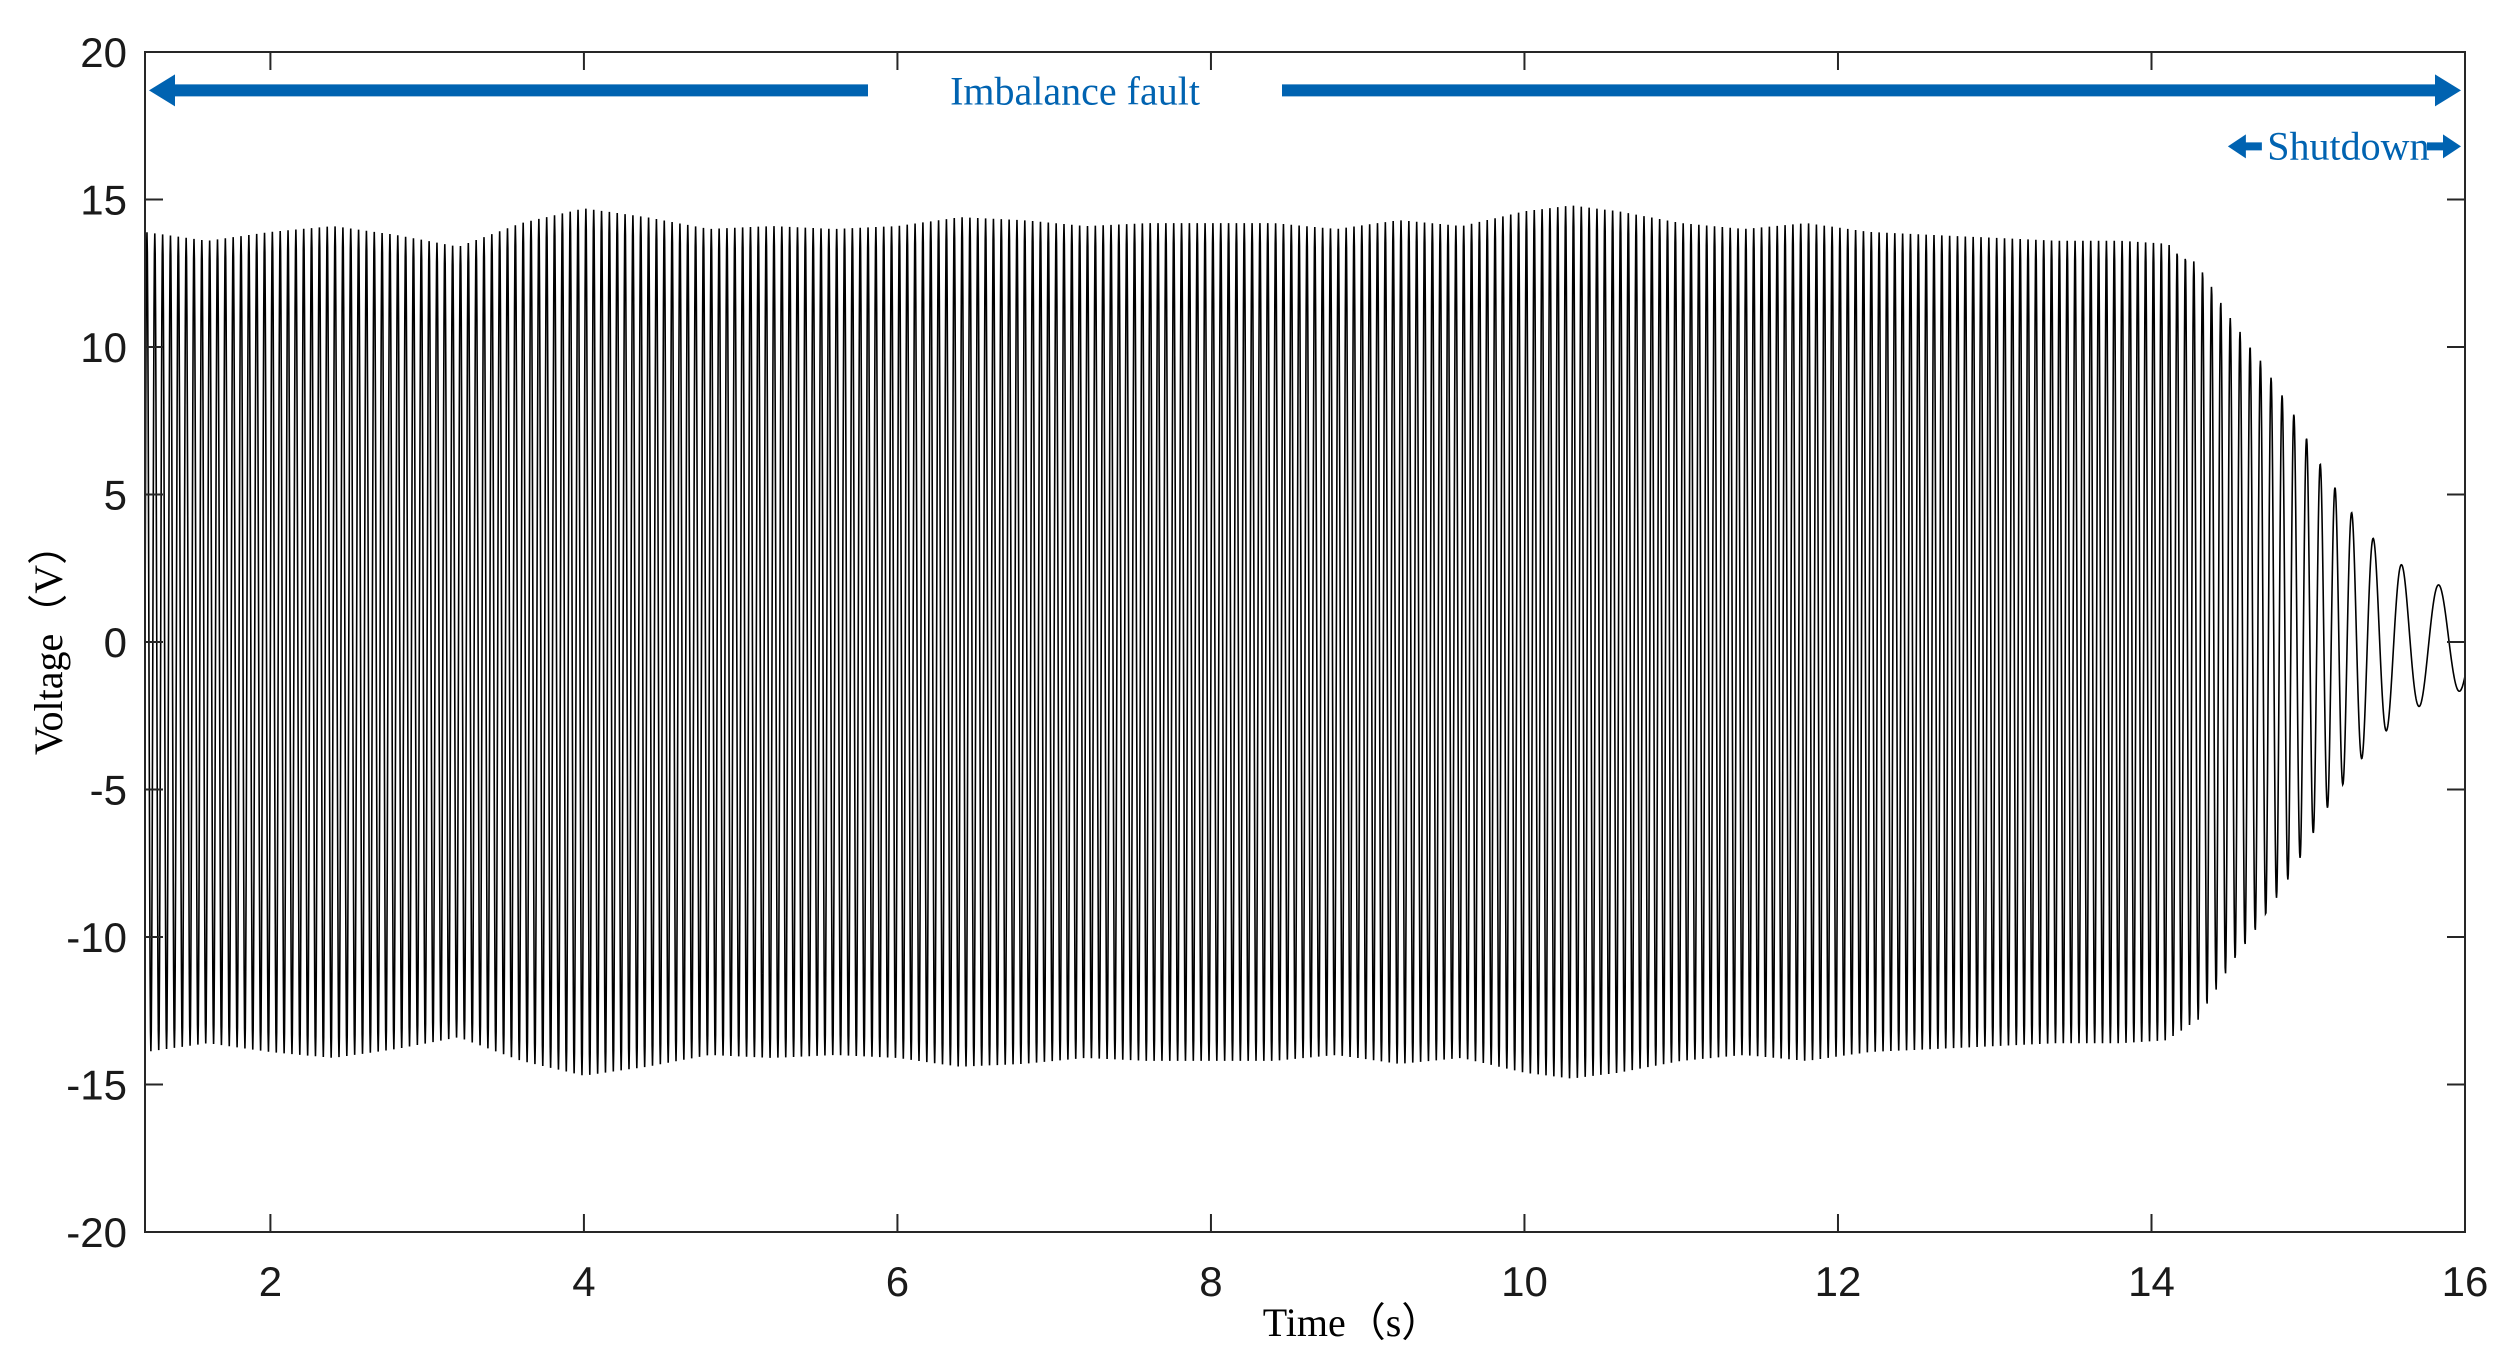  I want to click on x-tick-label: 14, so click(2151, 1281).